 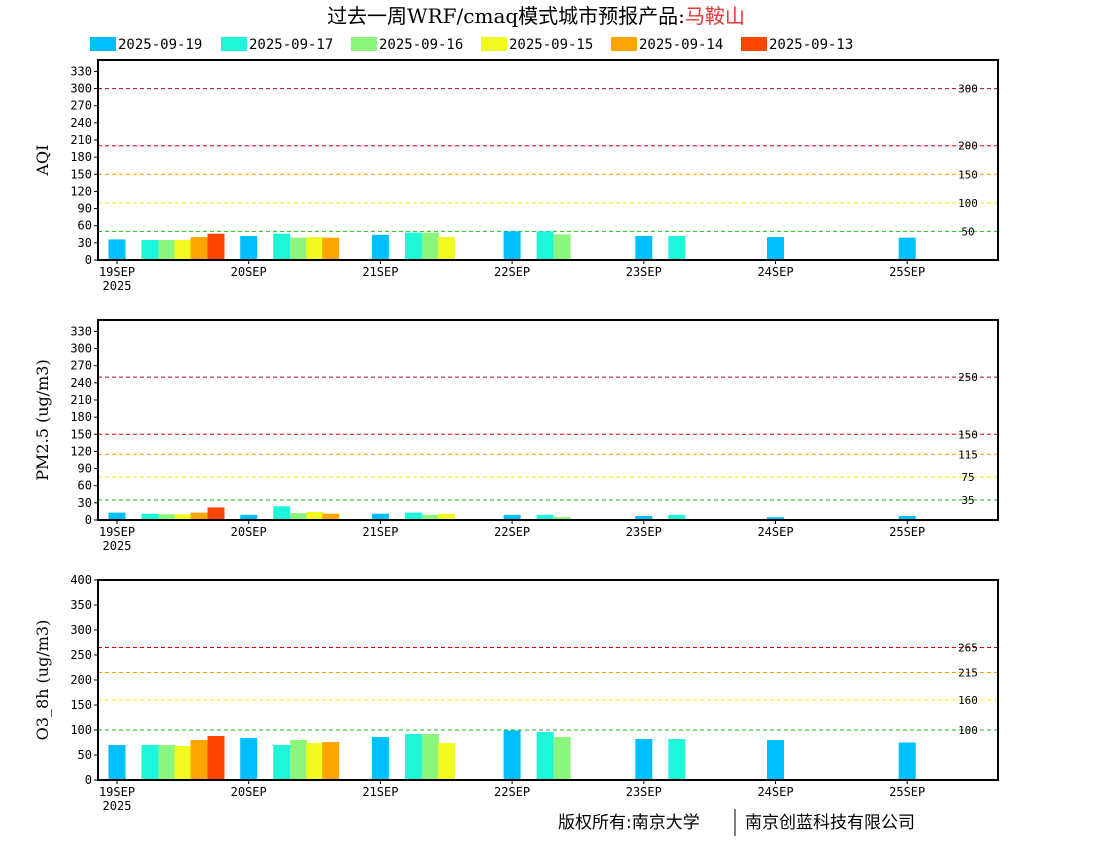 What do you see at coordinates (42, 419) in the screenshot?
I see `y-axis-label: PM2.5 (ug/m3)` at bounding box center [42, 419].